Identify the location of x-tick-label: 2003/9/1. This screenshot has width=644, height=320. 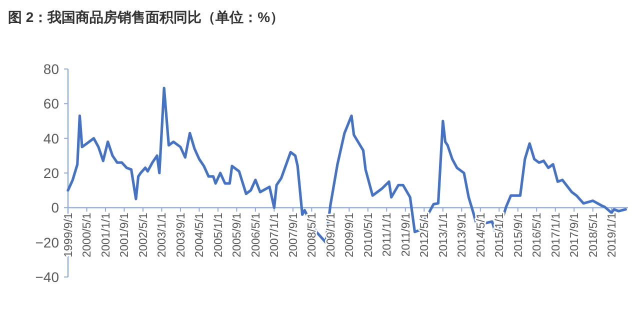
(181, 235).